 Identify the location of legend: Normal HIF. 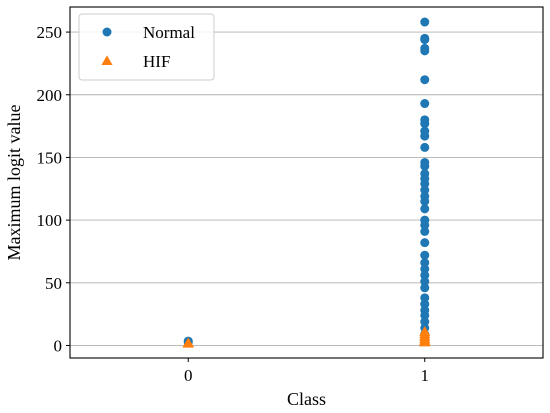
(146, 47).